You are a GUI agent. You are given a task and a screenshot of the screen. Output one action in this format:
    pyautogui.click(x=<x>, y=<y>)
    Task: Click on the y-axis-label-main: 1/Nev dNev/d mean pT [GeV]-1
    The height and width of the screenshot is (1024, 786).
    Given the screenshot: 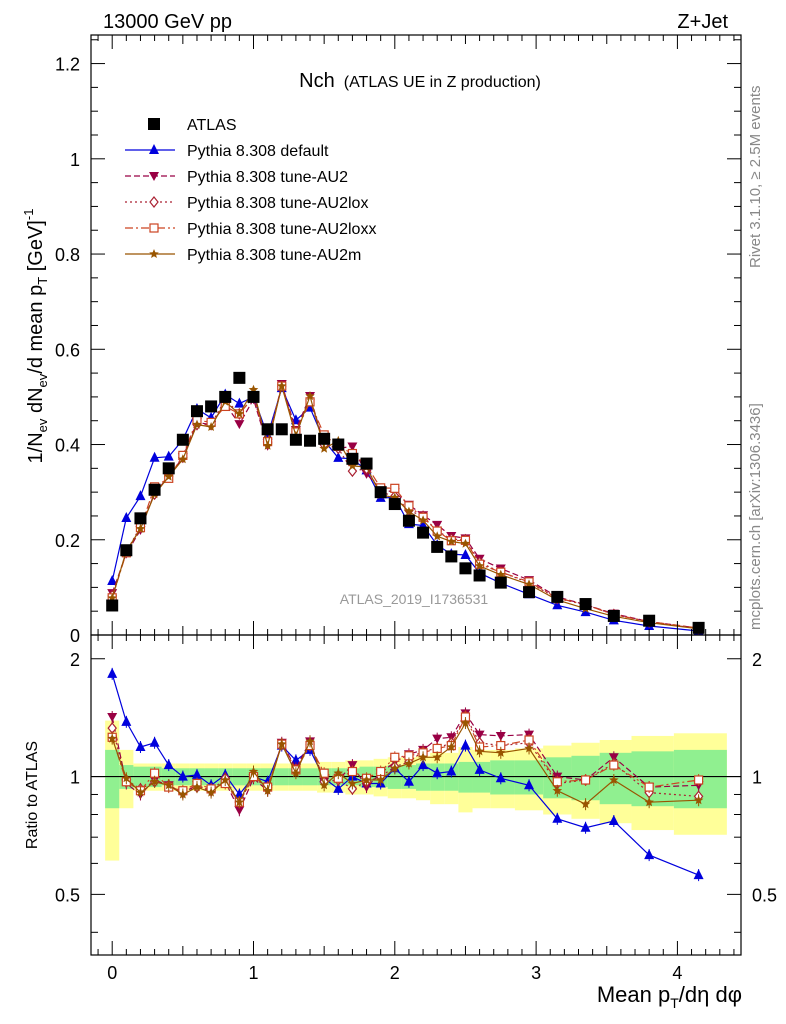 What is the action you would take?
    pyautogui.click(x=35, y=336)
    